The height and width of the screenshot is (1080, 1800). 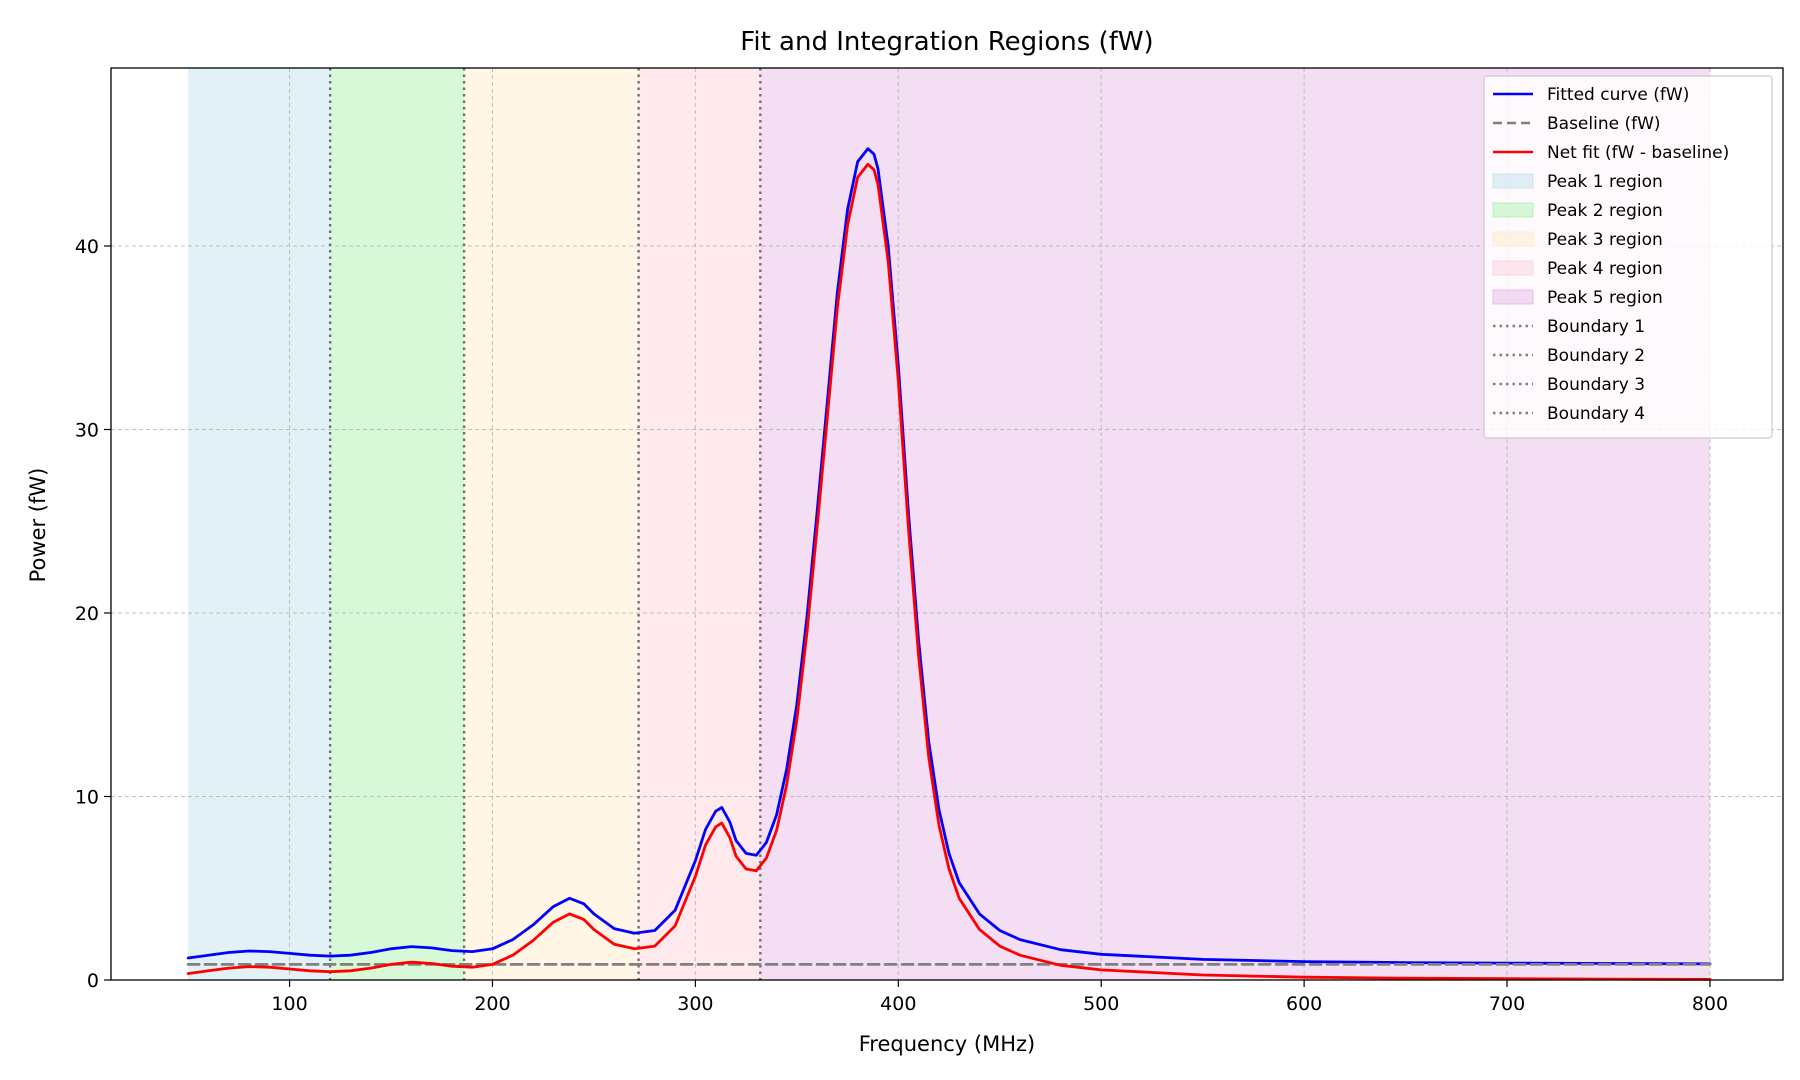 I want to click on legend-label-5: Peak 2 region, so click(x=1605, y=211).